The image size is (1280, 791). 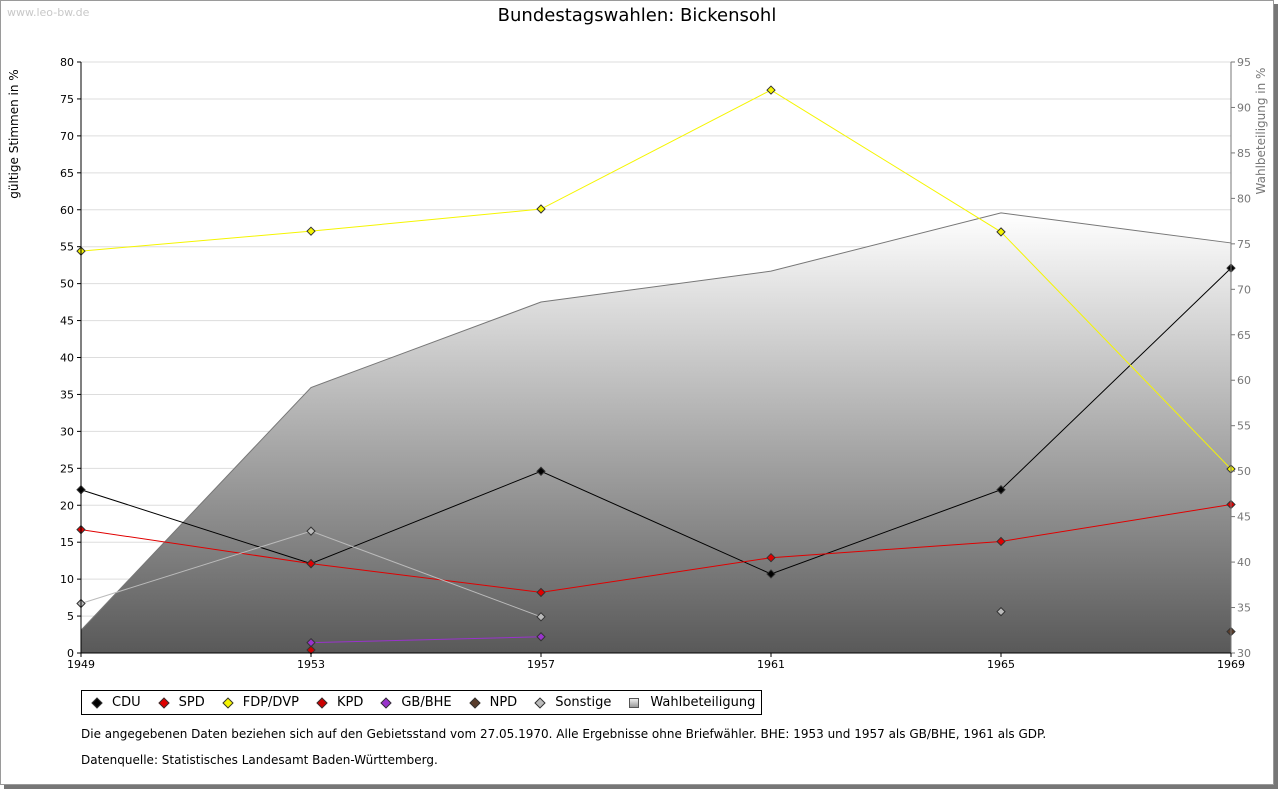 I want to click on legend-label: GB/BHE, so click(x=426, y=702).